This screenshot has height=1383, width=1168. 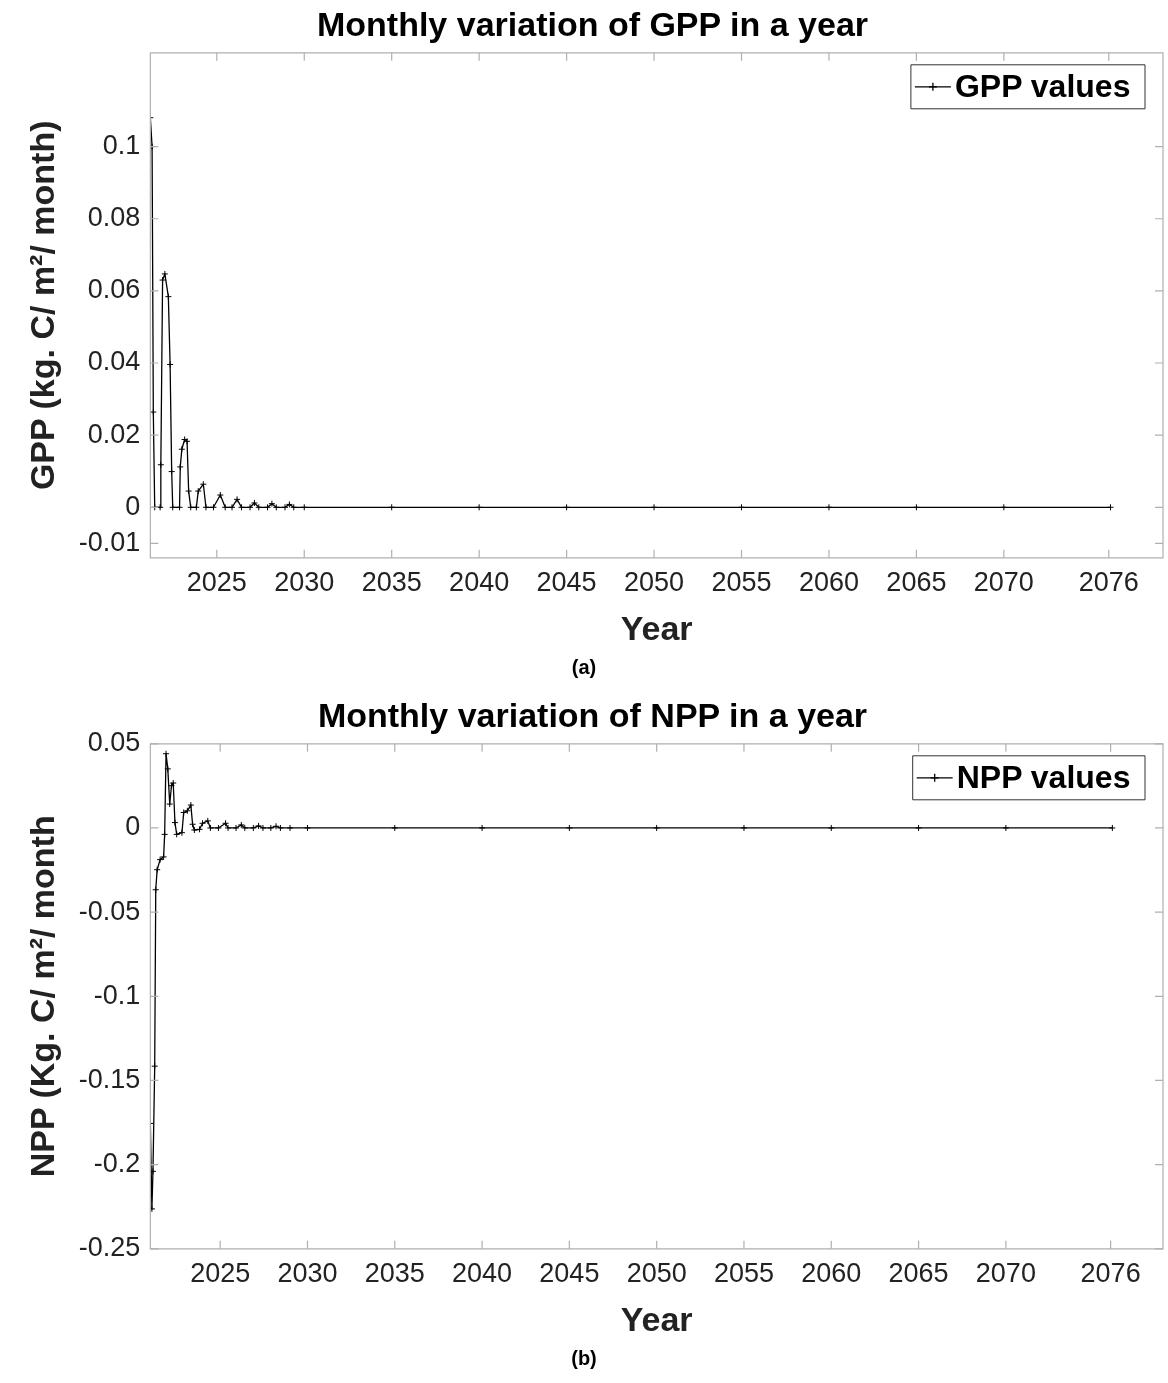 I want to click on text: (a), so click(x=584, y=667).